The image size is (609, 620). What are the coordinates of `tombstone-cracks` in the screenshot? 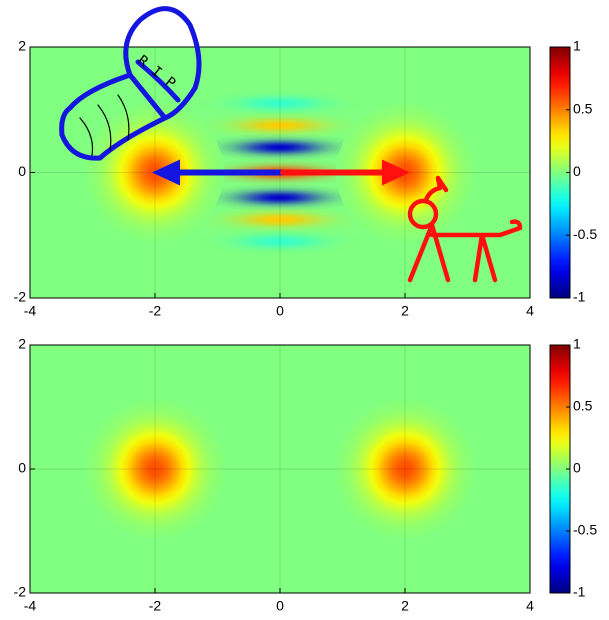 It's located at (104, 125).